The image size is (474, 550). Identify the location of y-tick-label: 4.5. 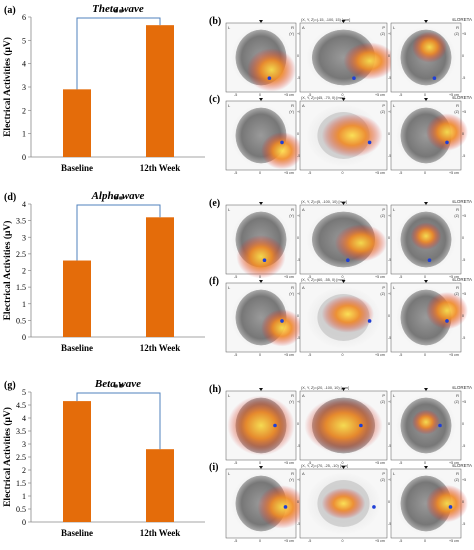
(21, 405).